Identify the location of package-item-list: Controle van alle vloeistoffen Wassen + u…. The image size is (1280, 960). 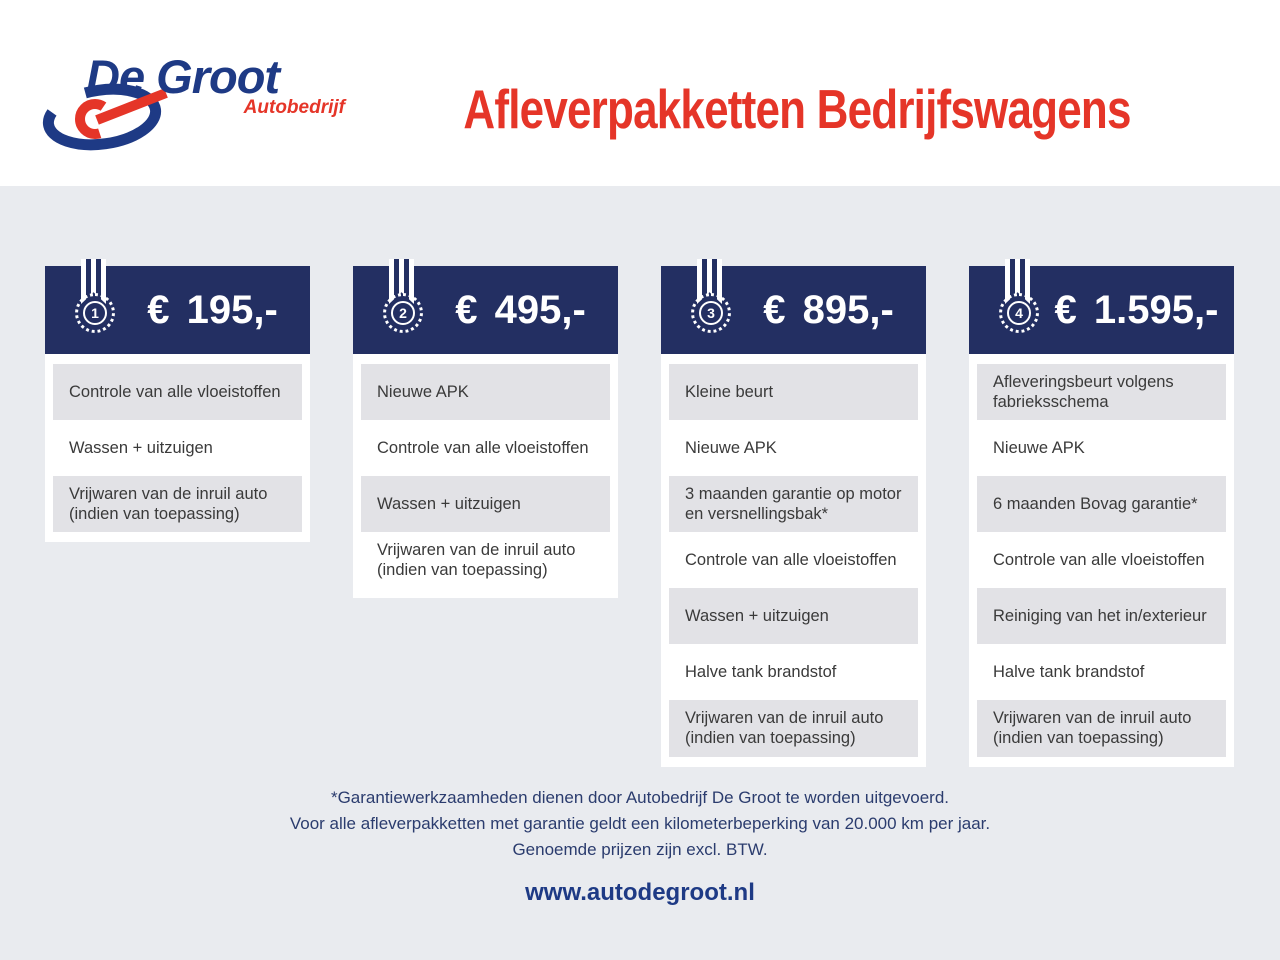
(177, 448).